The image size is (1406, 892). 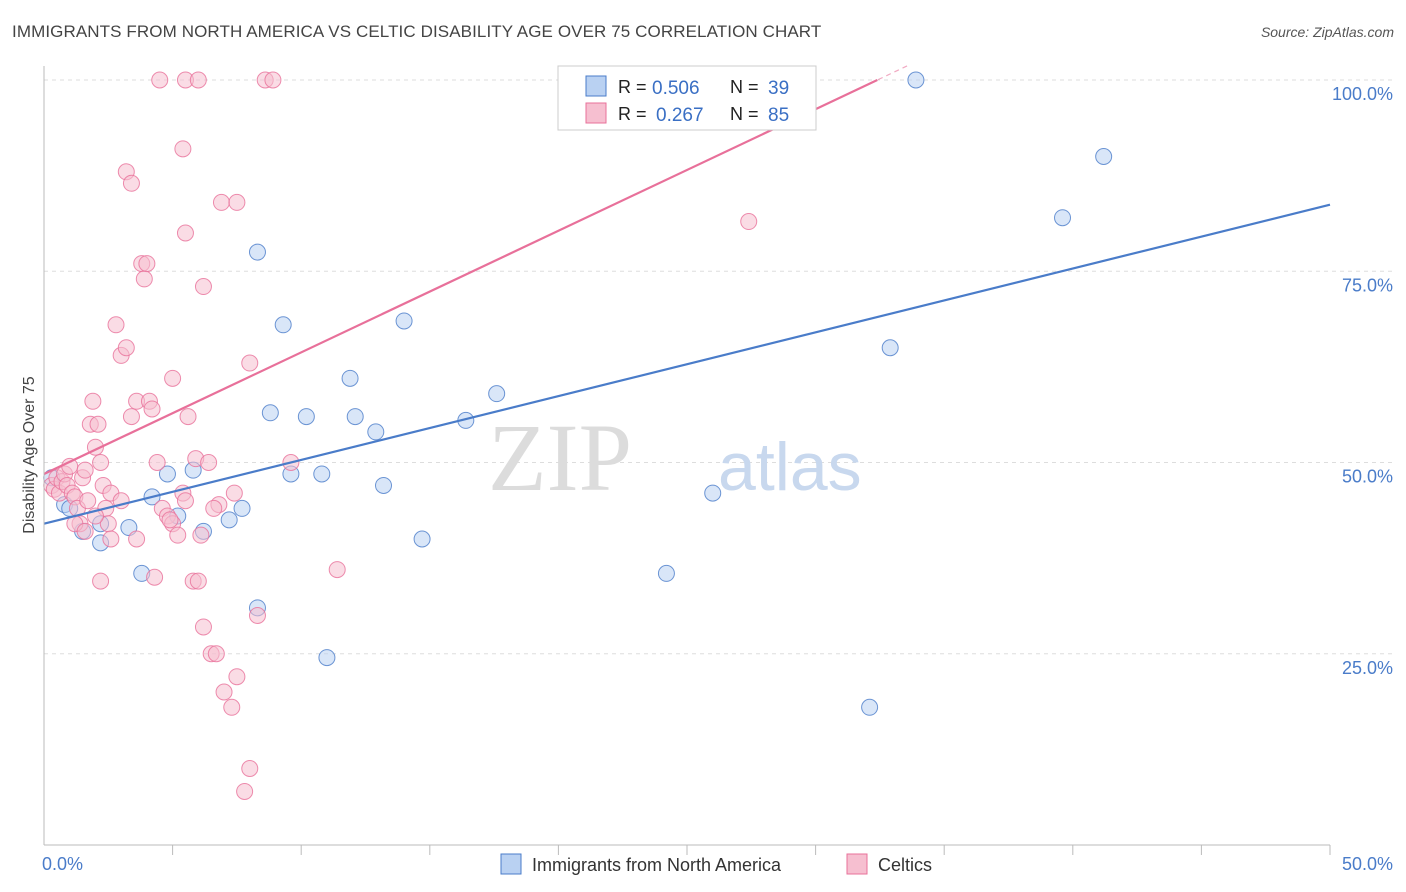 I want to click on bottom-legend-swatch-blue, so click(x=511, y=864).